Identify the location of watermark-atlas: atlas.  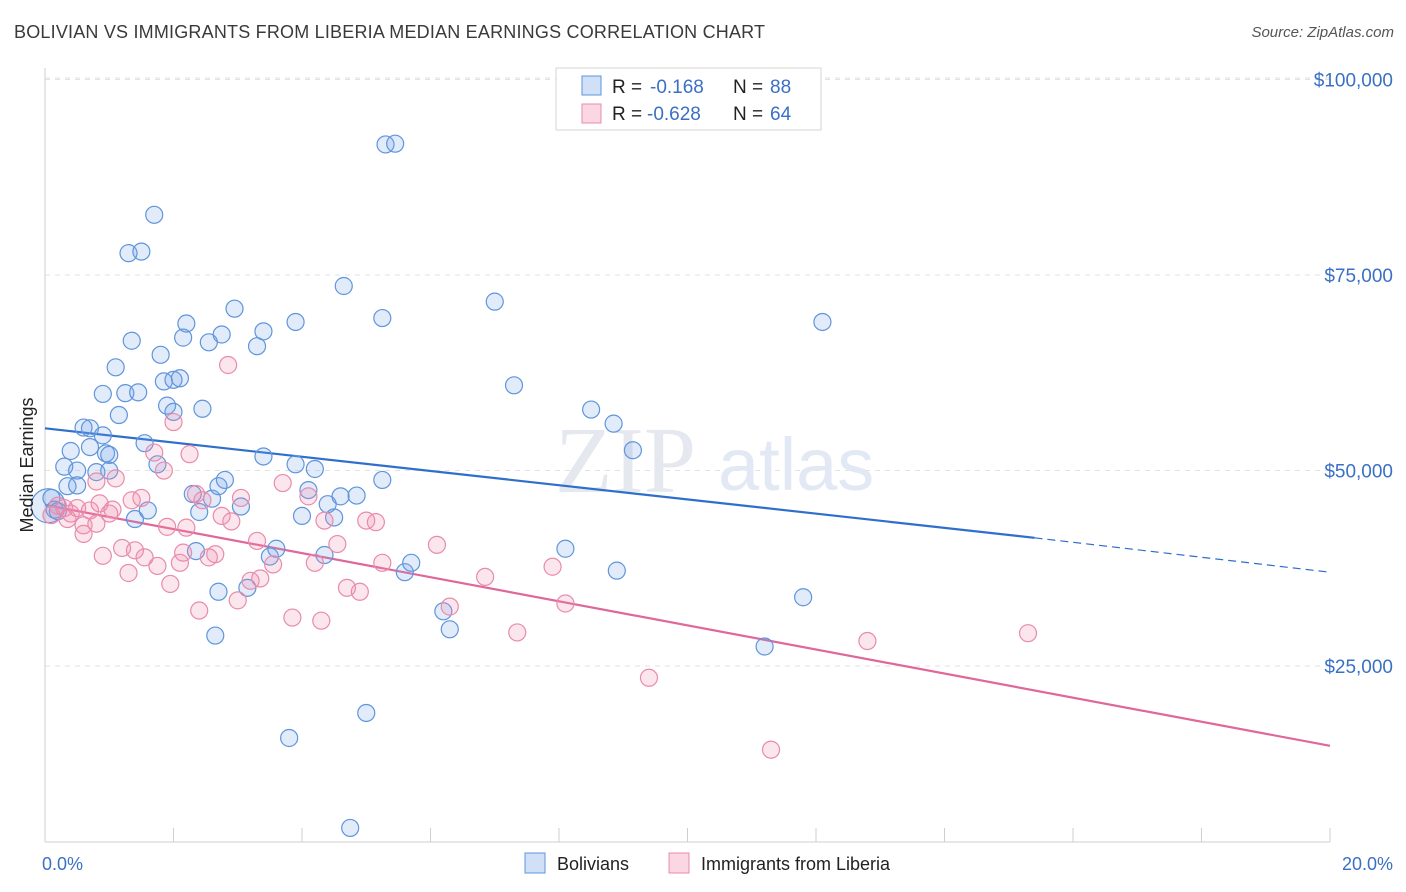
(796, 464).